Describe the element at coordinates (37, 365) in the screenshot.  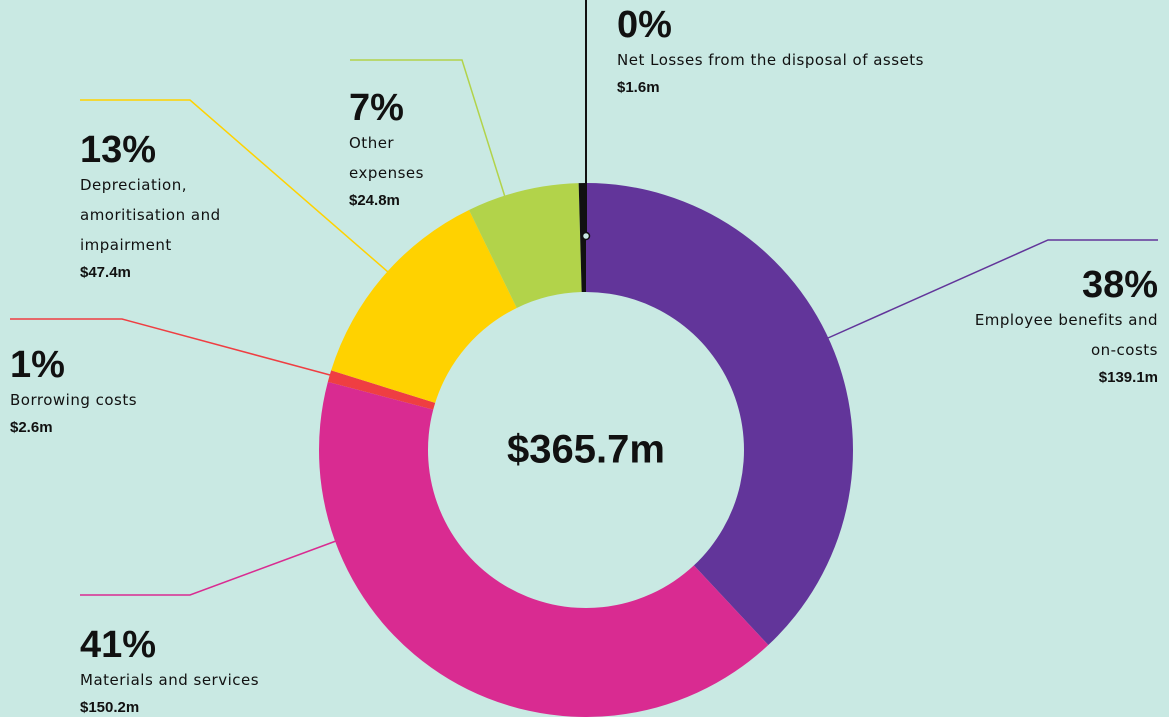
I see `percent-label: 1%` at that location.